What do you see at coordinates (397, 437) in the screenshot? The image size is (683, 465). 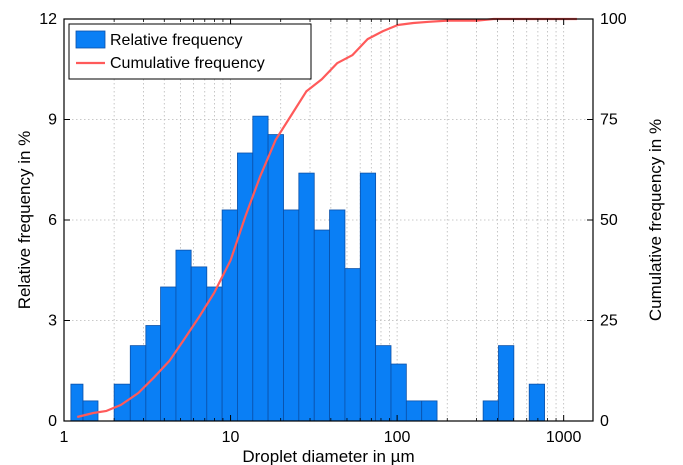 I see `x-tick-label: 100` at bounding box center [397, 437].